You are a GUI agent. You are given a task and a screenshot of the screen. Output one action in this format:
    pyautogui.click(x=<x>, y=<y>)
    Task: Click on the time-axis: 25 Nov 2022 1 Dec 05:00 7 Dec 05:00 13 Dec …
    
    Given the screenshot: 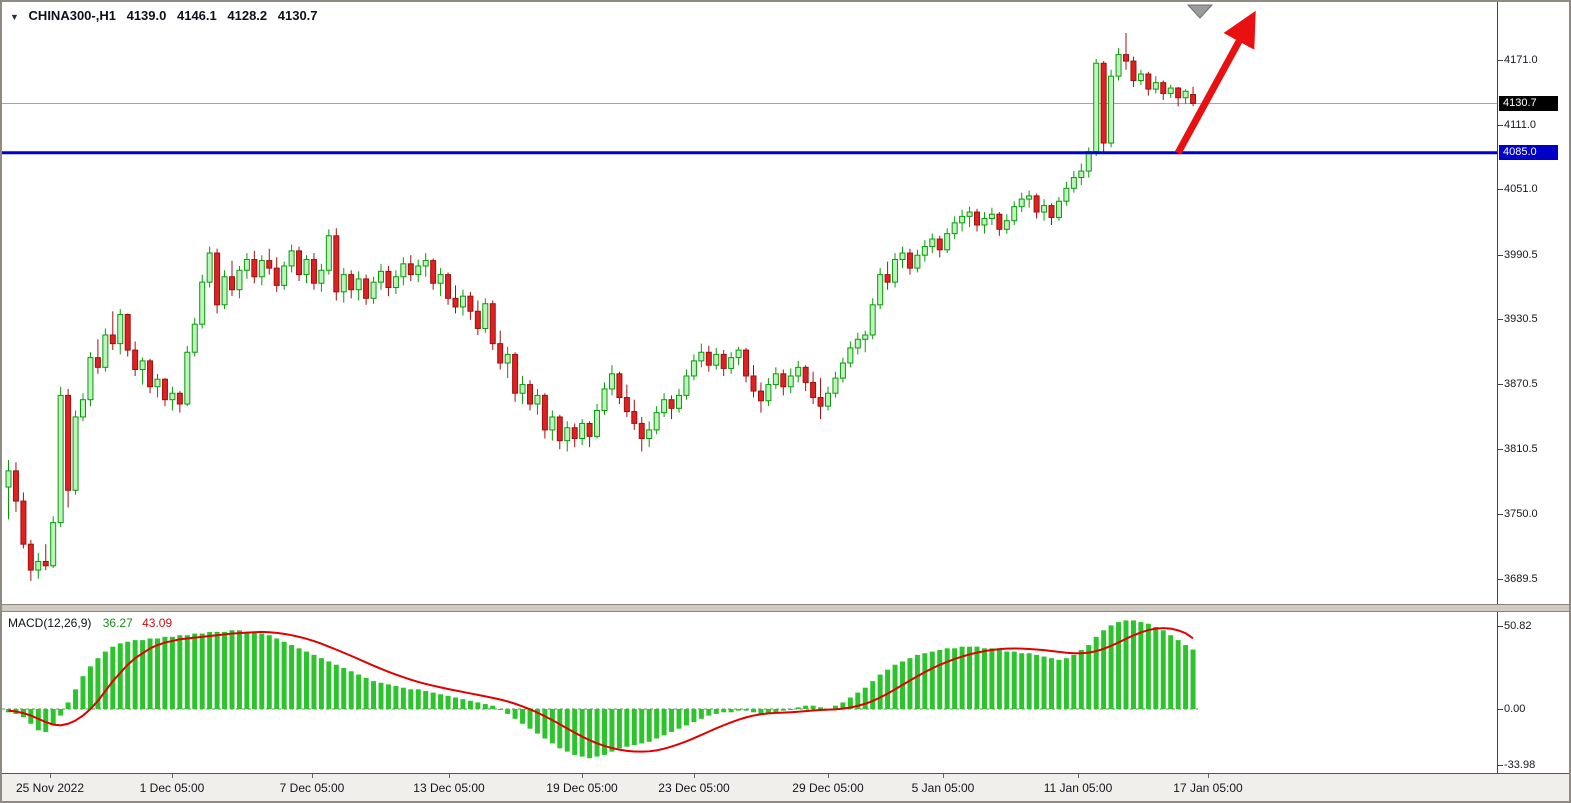 What is the action you would take?
    pyautogui.click(x=785, y=787)
    